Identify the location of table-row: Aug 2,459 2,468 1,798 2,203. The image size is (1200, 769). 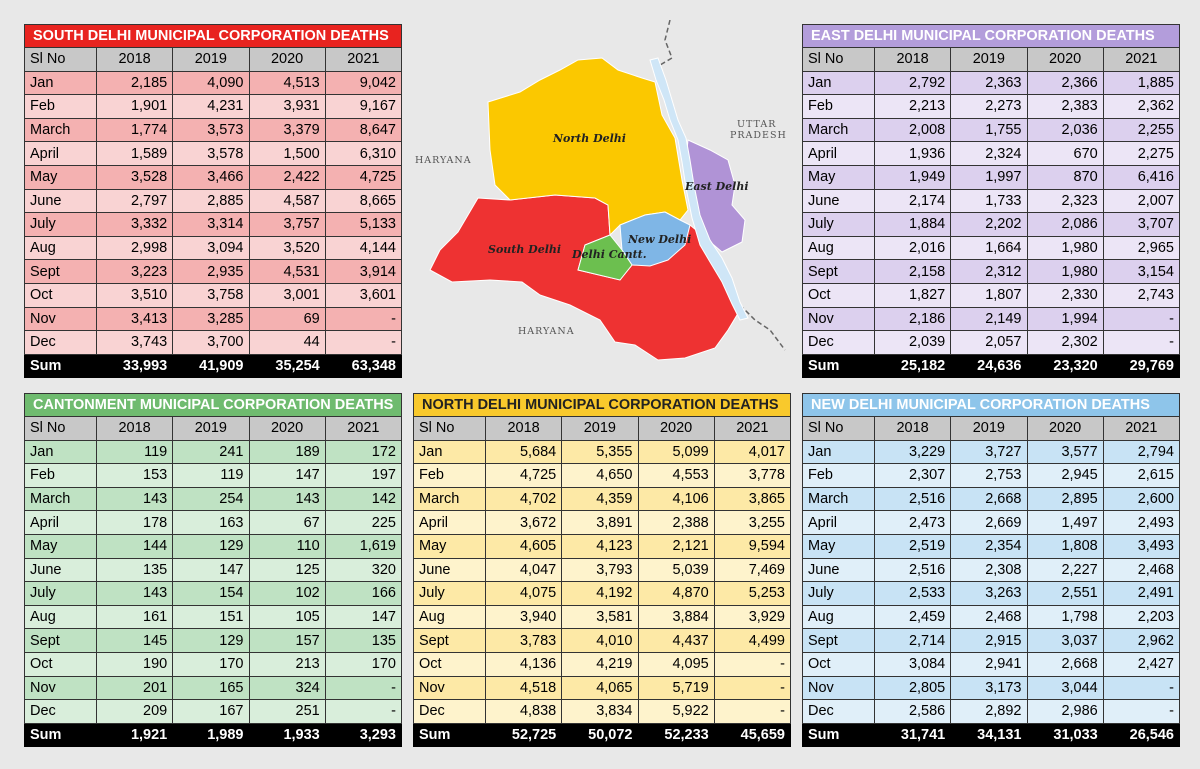
(991, 617).